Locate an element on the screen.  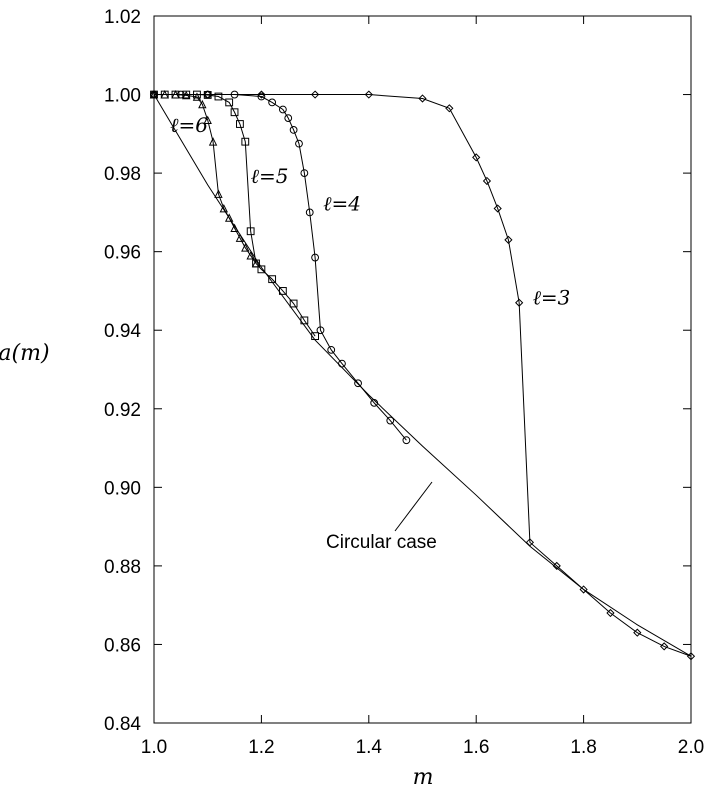
y-tick-label: 0.90 is located at coordinates (122, 488).